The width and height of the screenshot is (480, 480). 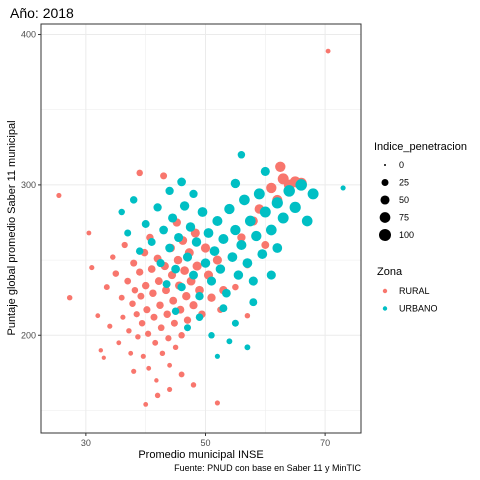 I want to click on size-legend-label: 0, so click(x=401, y=165).